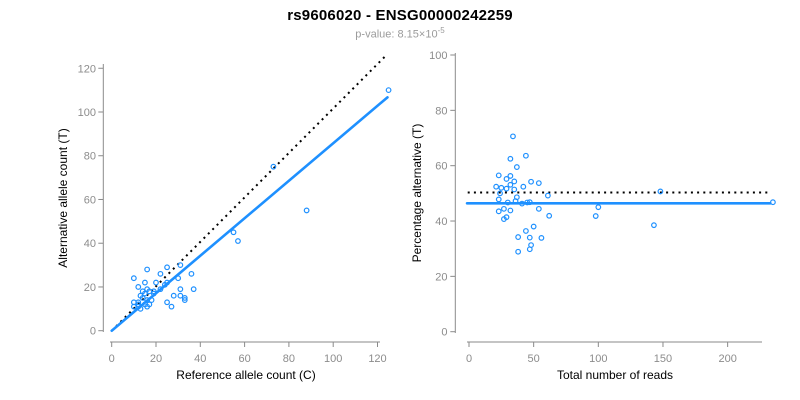 This screenshot has height=400, width=800. What do you see at coordinates (156, 359) in the screenshot?
I see `x-tick-label: 20` at bounding box center [156, 359].